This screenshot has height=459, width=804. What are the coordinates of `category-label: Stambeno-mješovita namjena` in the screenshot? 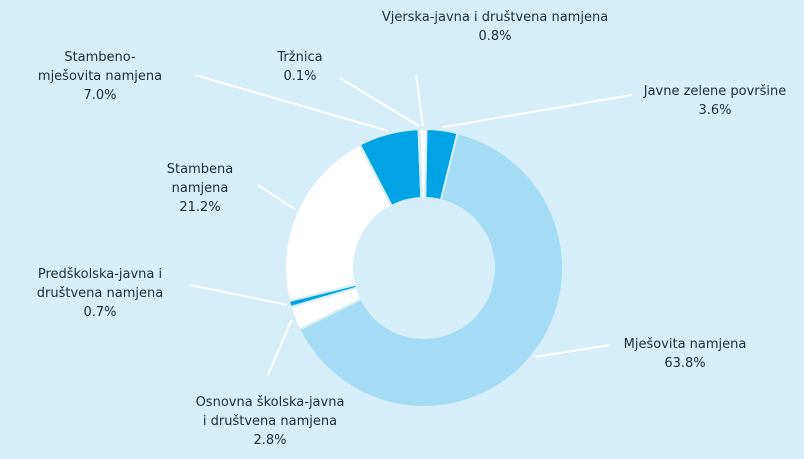 It's located at (100, 67).